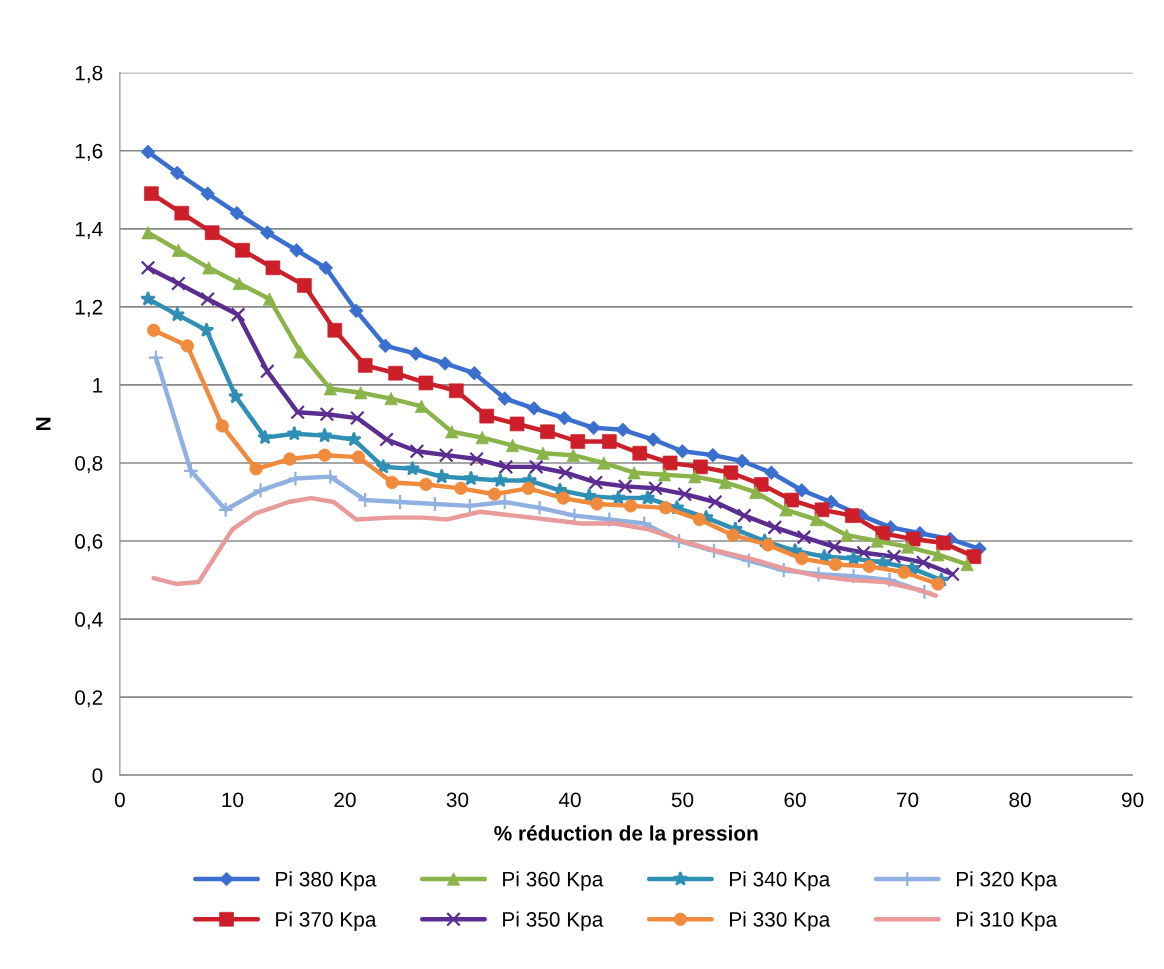 Image resolution: width=1164 pixels, height=969 pixels. Describe the element at coordinates (89, 74) in the screenshot. I see `y-tick-label: 1,8` at that location.